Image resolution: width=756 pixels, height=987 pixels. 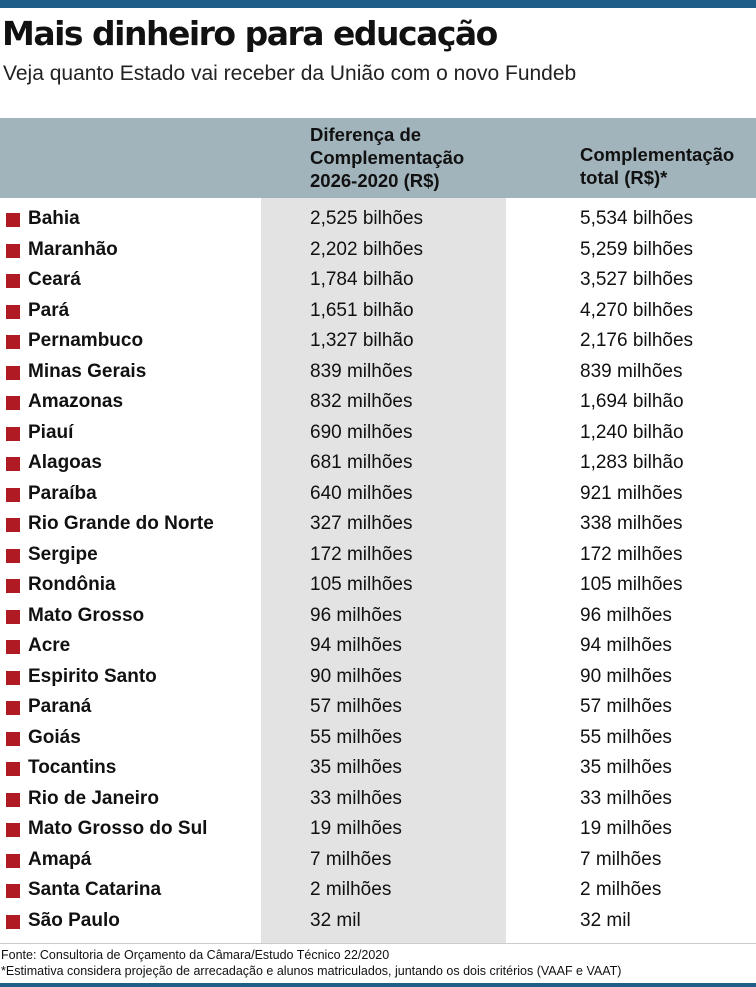 I want to click on state-name: Alagoas, so click(x=65, y=462).